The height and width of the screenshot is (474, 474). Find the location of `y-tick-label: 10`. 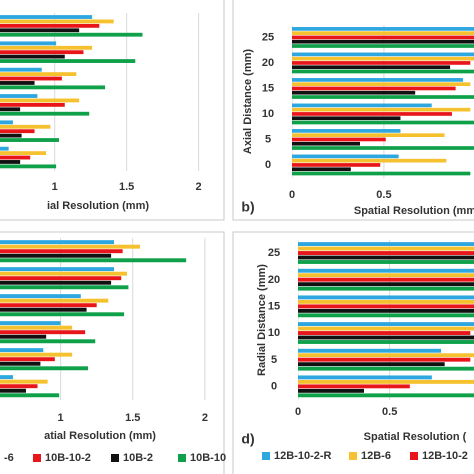

y-tick-label: 10 is located at coordinates (274, 333).